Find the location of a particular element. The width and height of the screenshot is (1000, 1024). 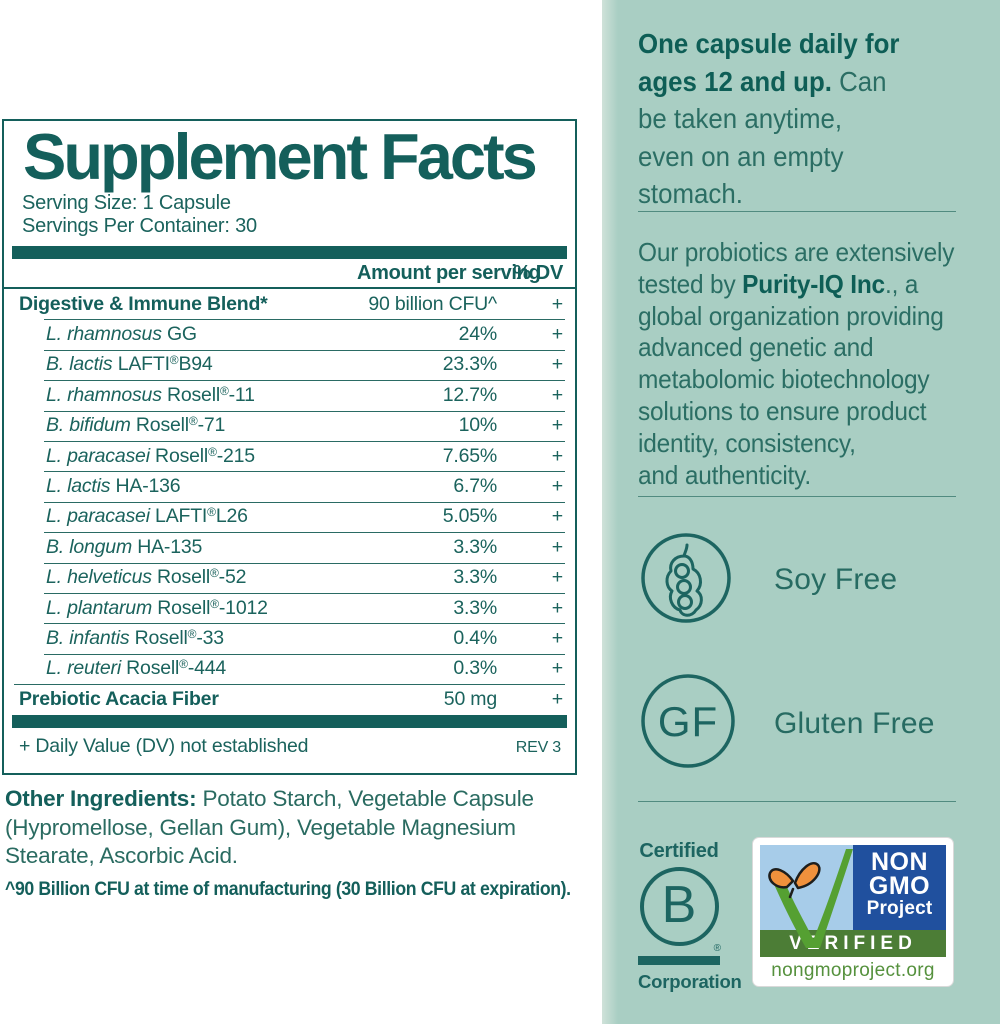

gluten-free-label: Gluten Free is located at coordinates (854, 723).